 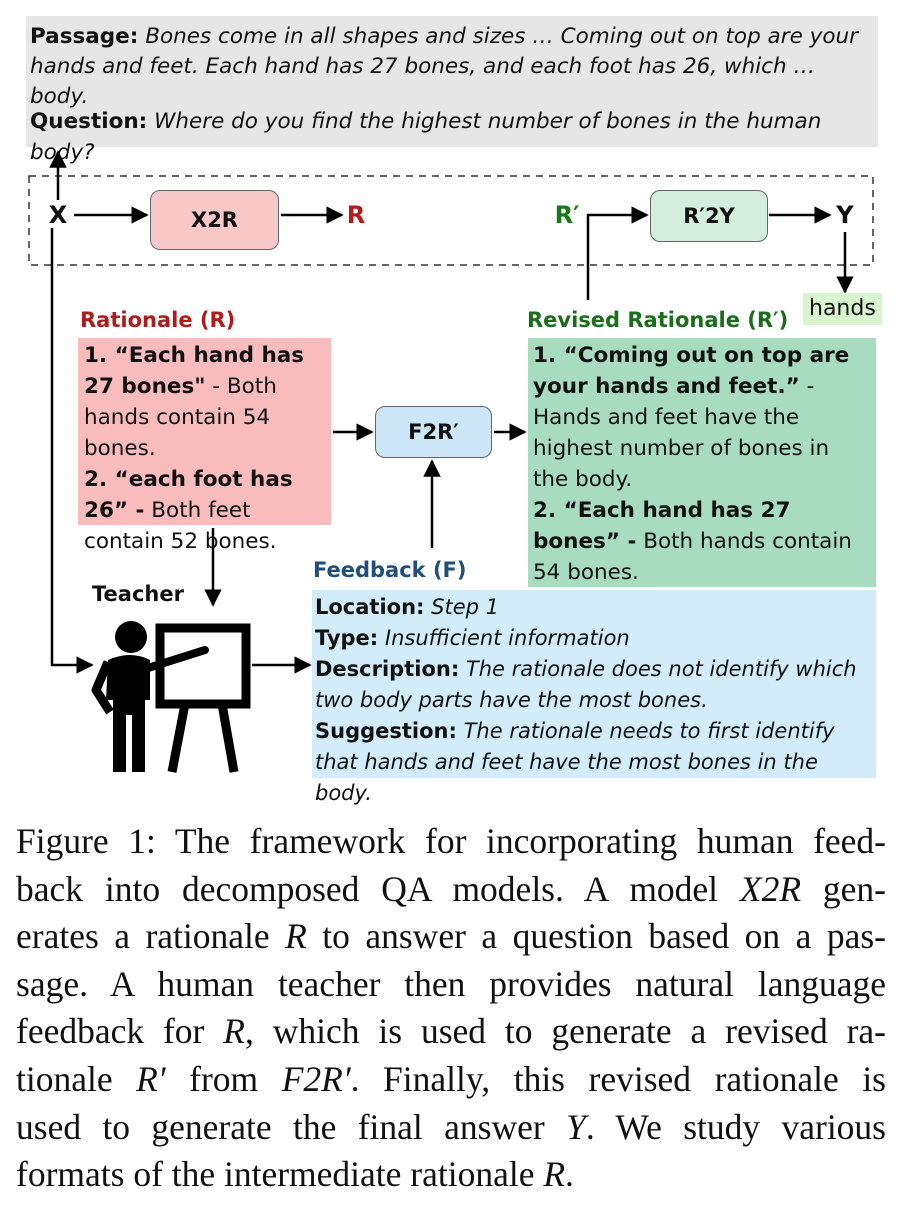 What do you see at coordinates (451, 220) in the screenshot?
I see `dashed-box` at bounding box center [451, 220].